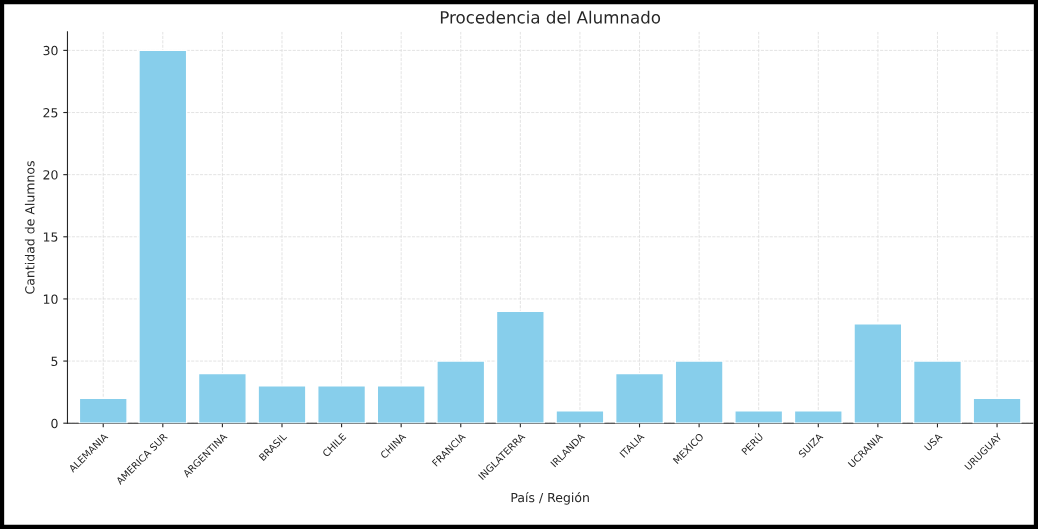  I want to click on x-axis-title: País / Región, so click(550, 498).